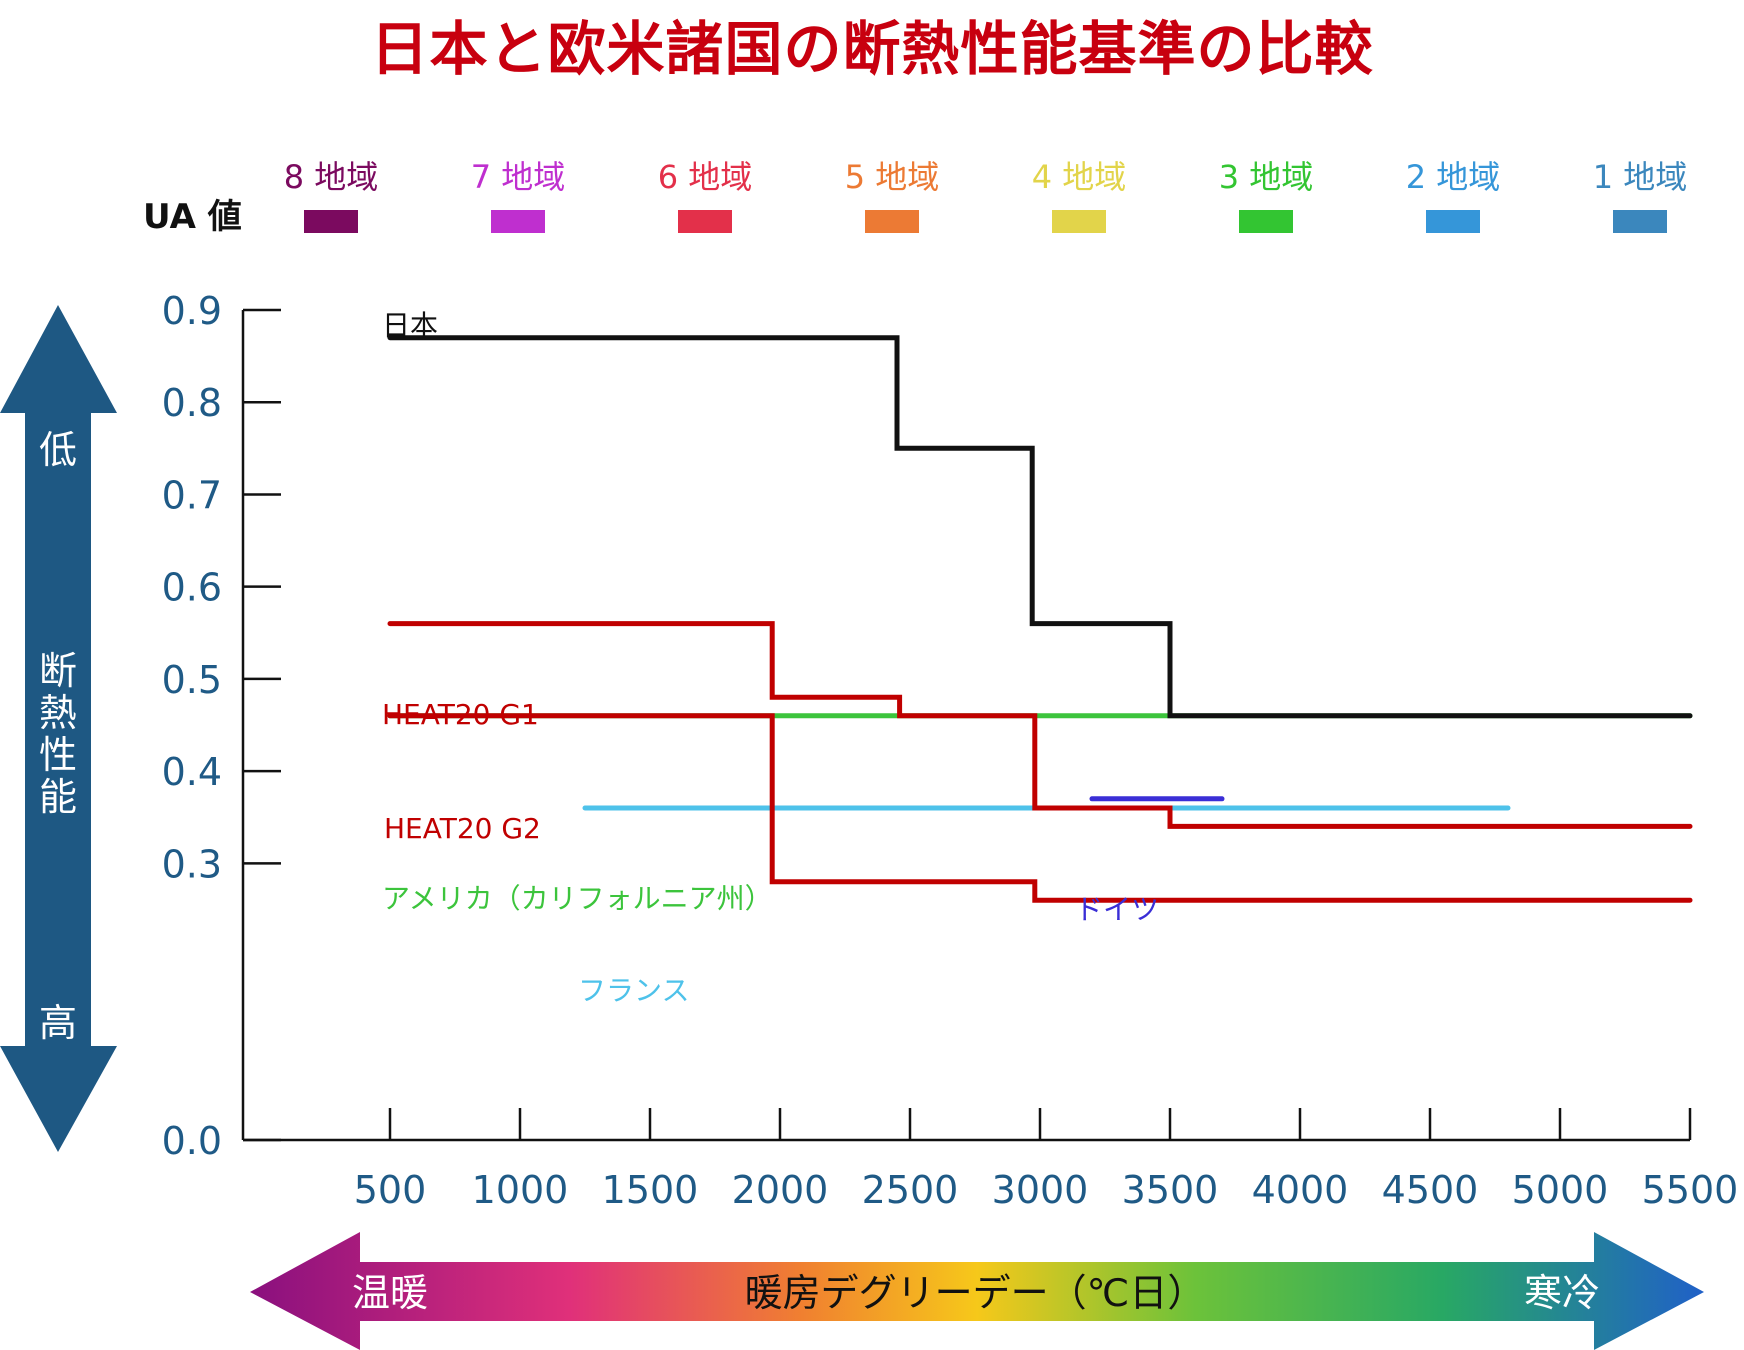  What do you see at coordinates (192, 680) in the screenshot?
I see `y-tick-label: 0.5` at bounding box center [192, 680].